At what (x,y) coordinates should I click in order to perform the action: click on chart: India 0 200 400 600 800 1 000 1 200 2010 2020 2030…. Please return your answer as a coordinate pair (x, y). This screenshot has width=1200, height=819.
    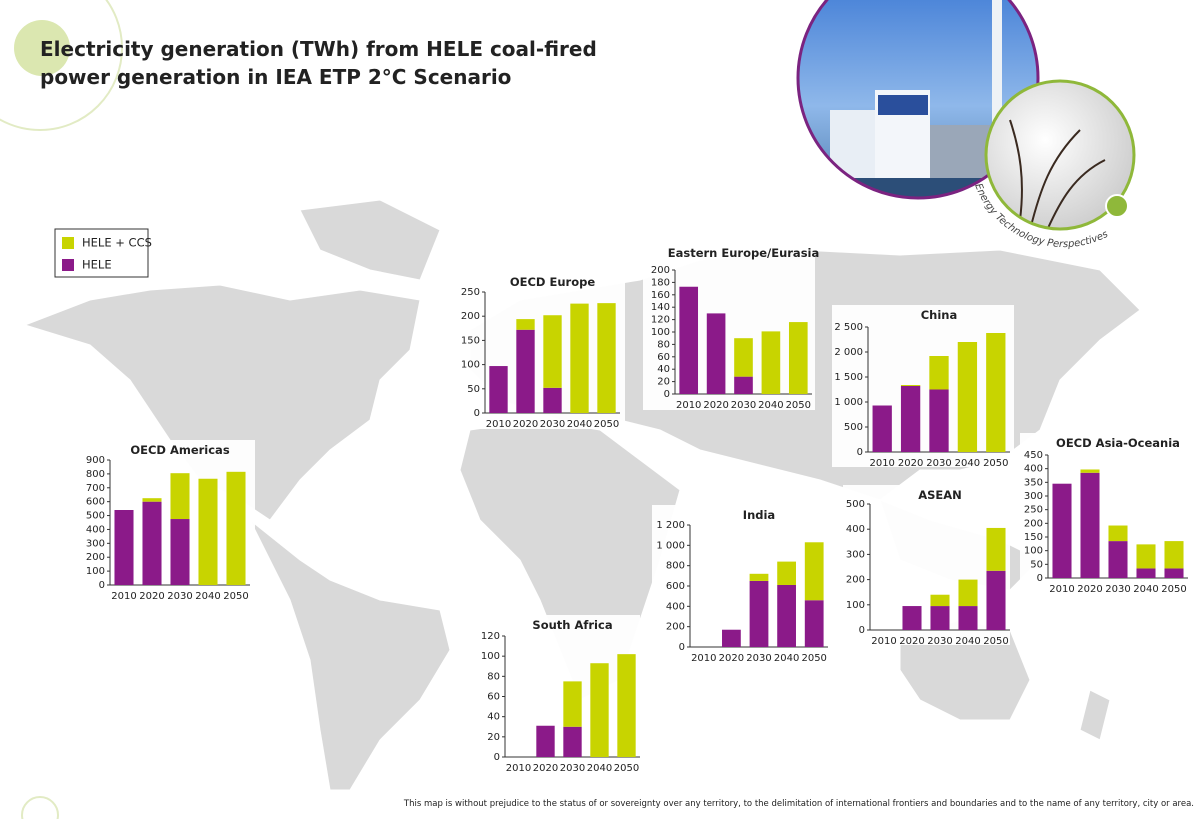
    Looking at the image, I should click on (741, 584).